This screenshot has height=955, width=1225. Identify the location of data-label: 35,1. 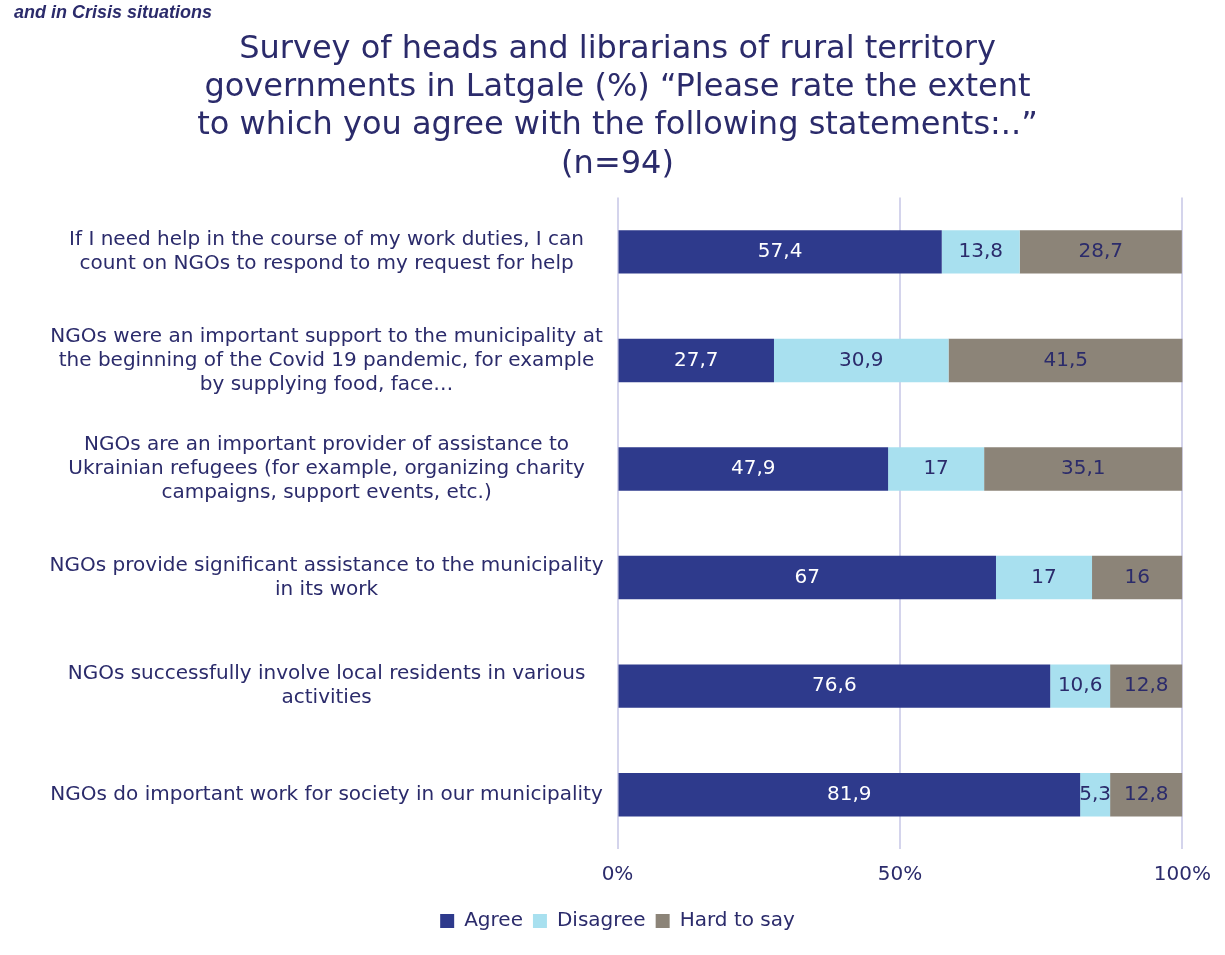
(1083, 467).